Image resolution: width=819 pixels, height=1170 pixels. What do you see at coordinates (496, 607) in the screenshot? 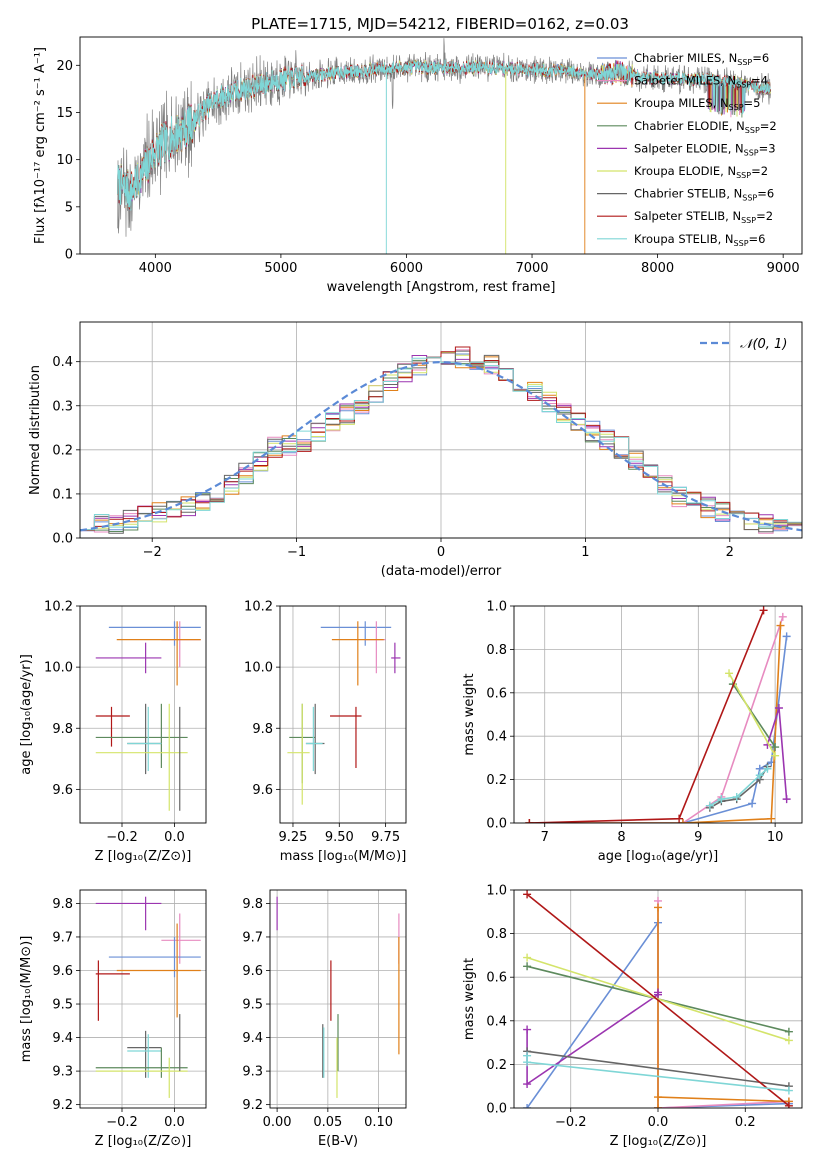
I see `y-tick-label: 1.0` at bounding box center [496, 607].